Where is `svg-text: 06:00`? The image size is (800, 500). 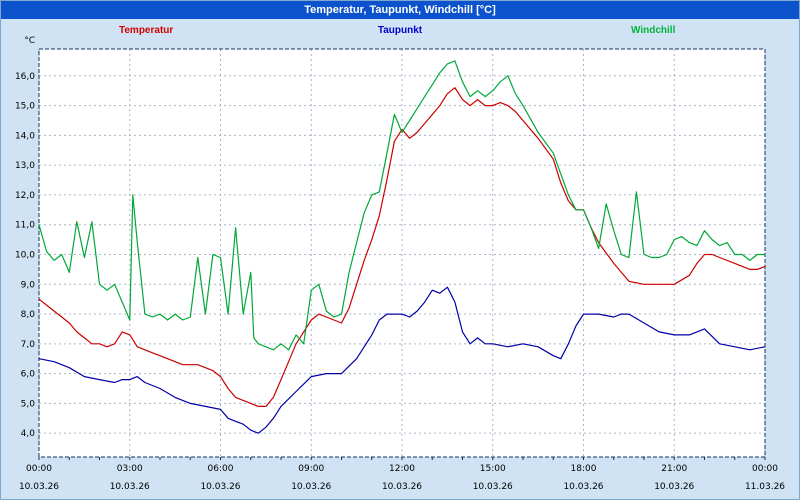
svg-text: 06:00 is located at coordinates (221, 469).